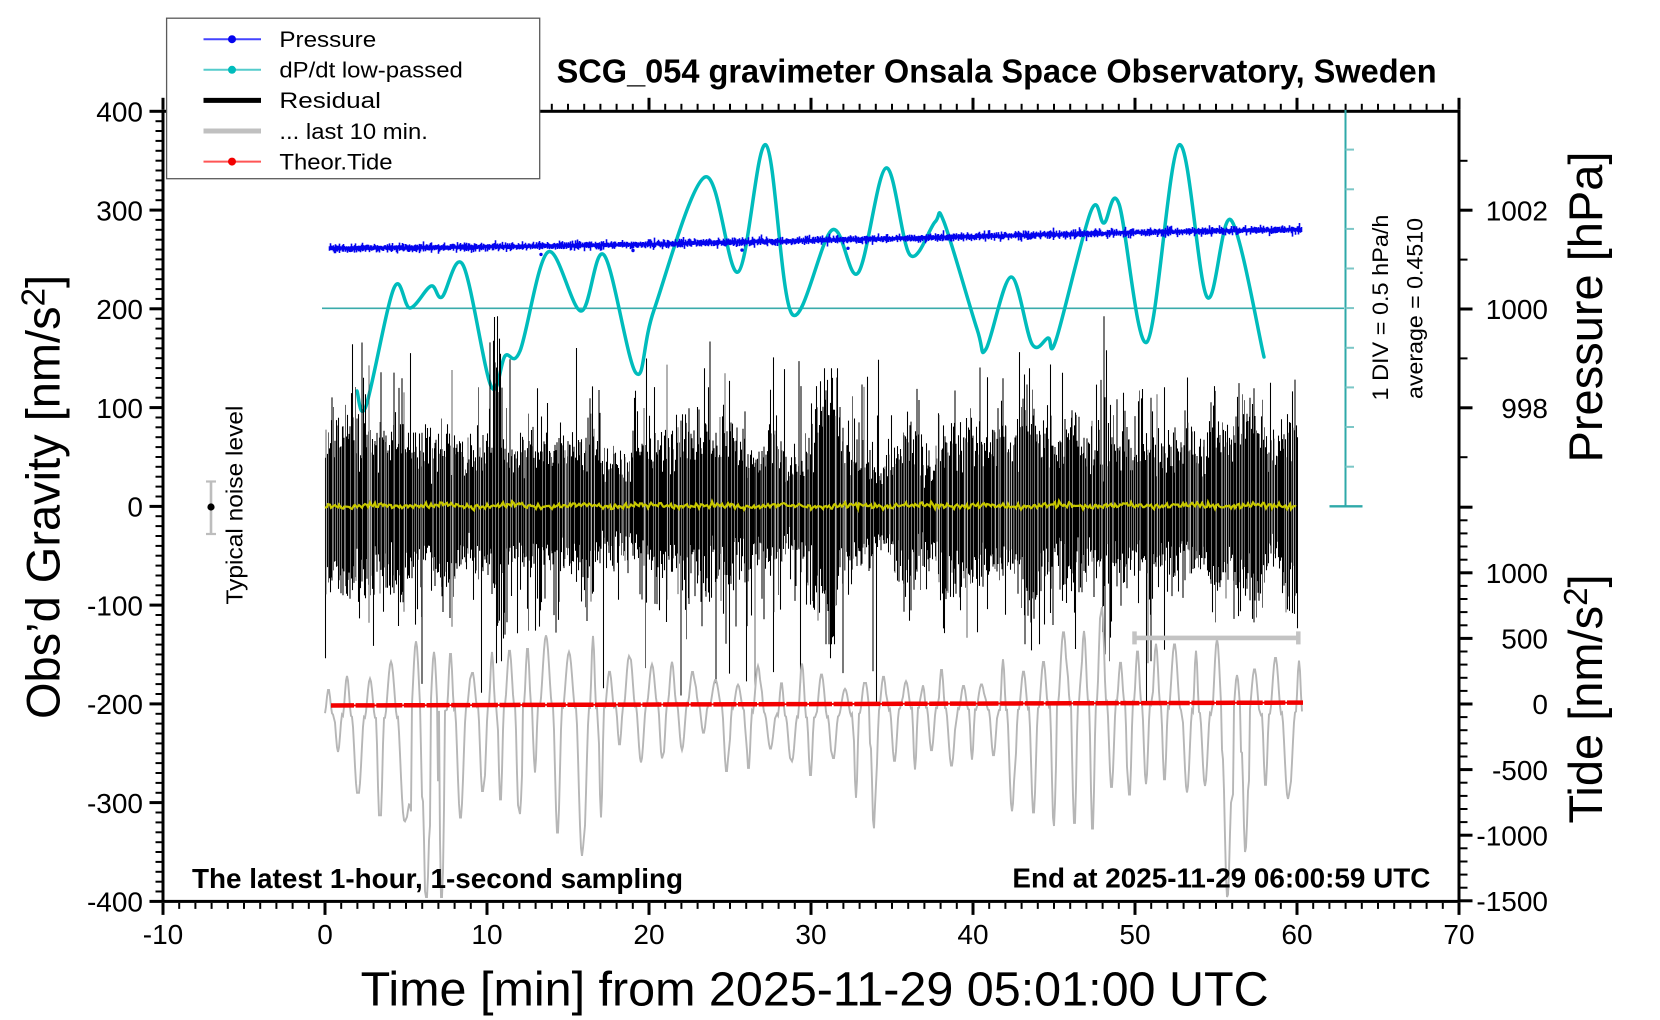 The image size is (1660, 1020). I want to click on svg-text: 50, so click(1134, 934).